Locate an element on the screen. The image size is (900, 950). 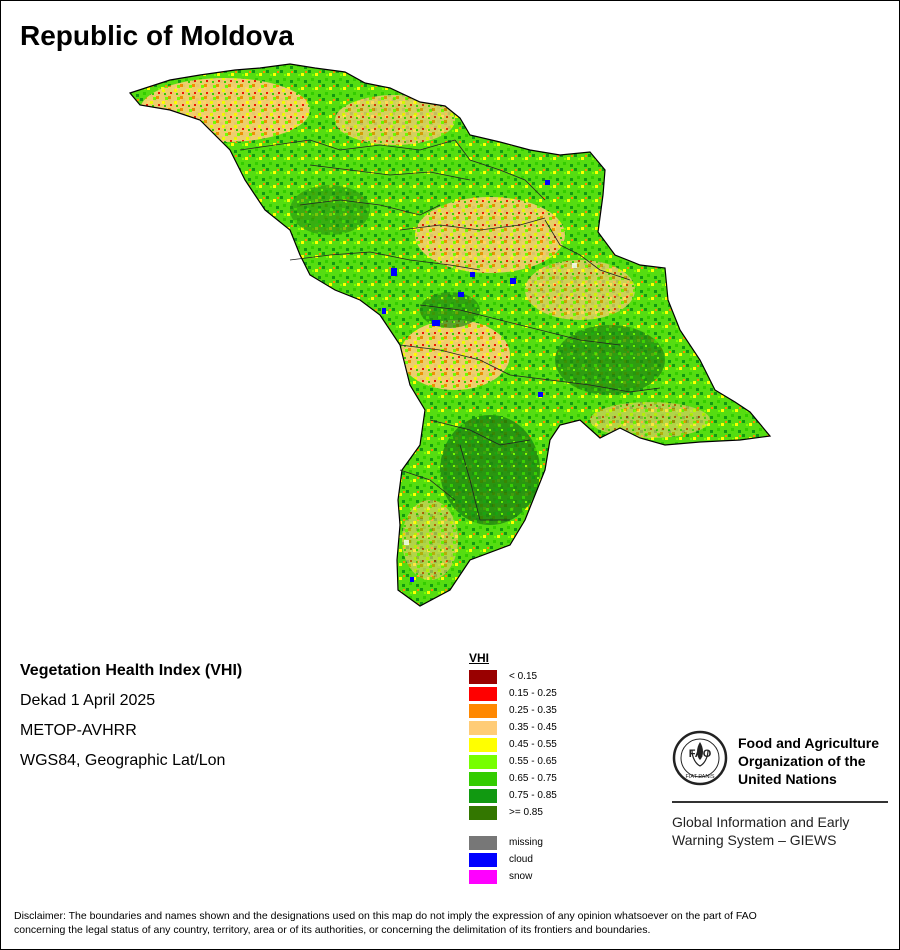
legend-item: 0.45 - 0.55 is located at coordinates (513, 744).